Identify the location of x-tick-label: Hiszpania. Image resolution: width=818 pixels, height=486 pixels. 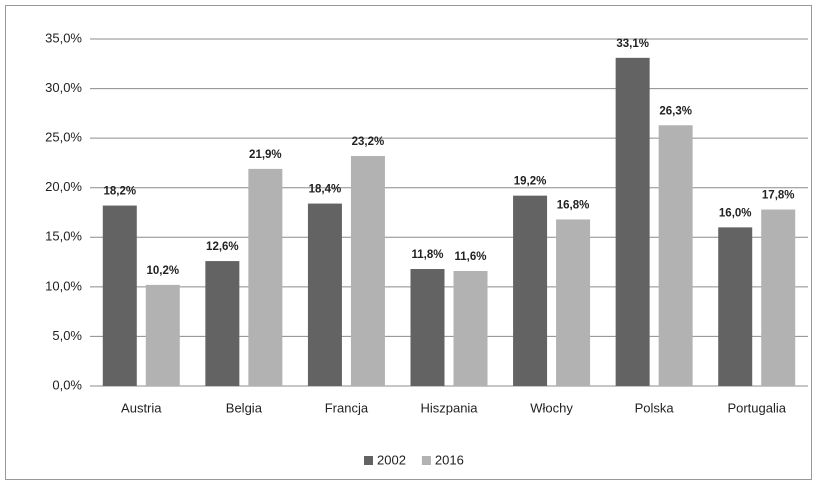
(449, 407).